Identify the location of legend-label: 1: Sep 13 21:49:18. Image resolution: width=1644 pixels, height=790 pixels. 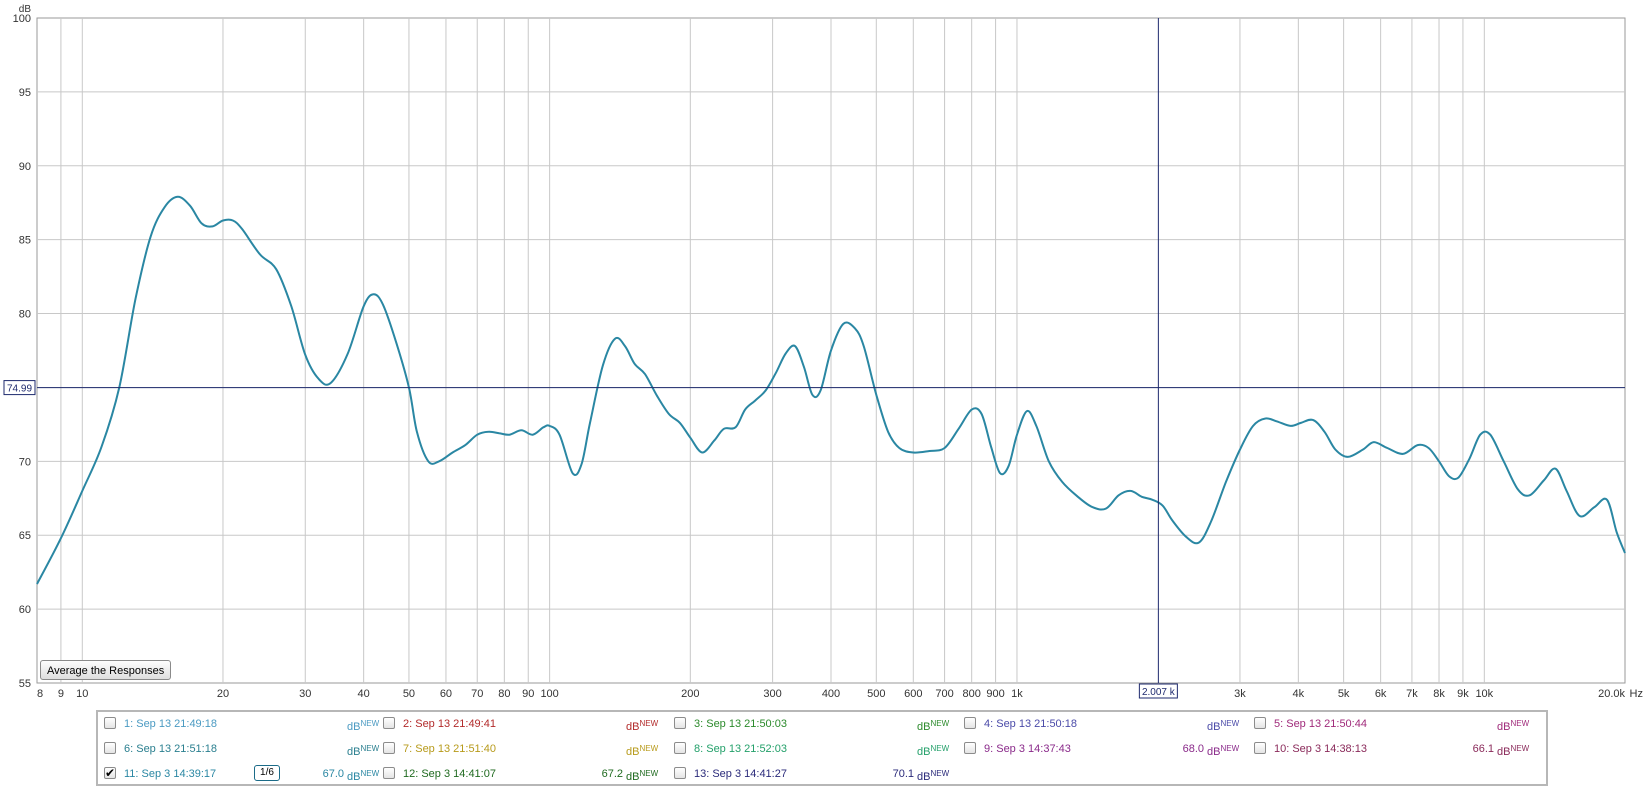
(170, 724).